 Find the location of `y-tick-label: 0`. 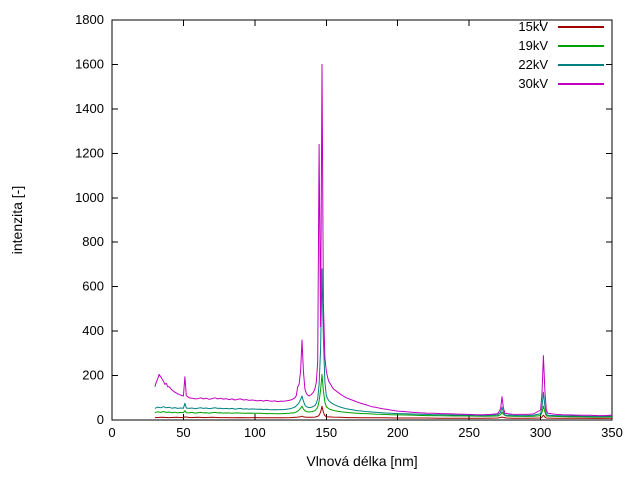

y-tick-label: 0 is located at coordinates (100, 419).